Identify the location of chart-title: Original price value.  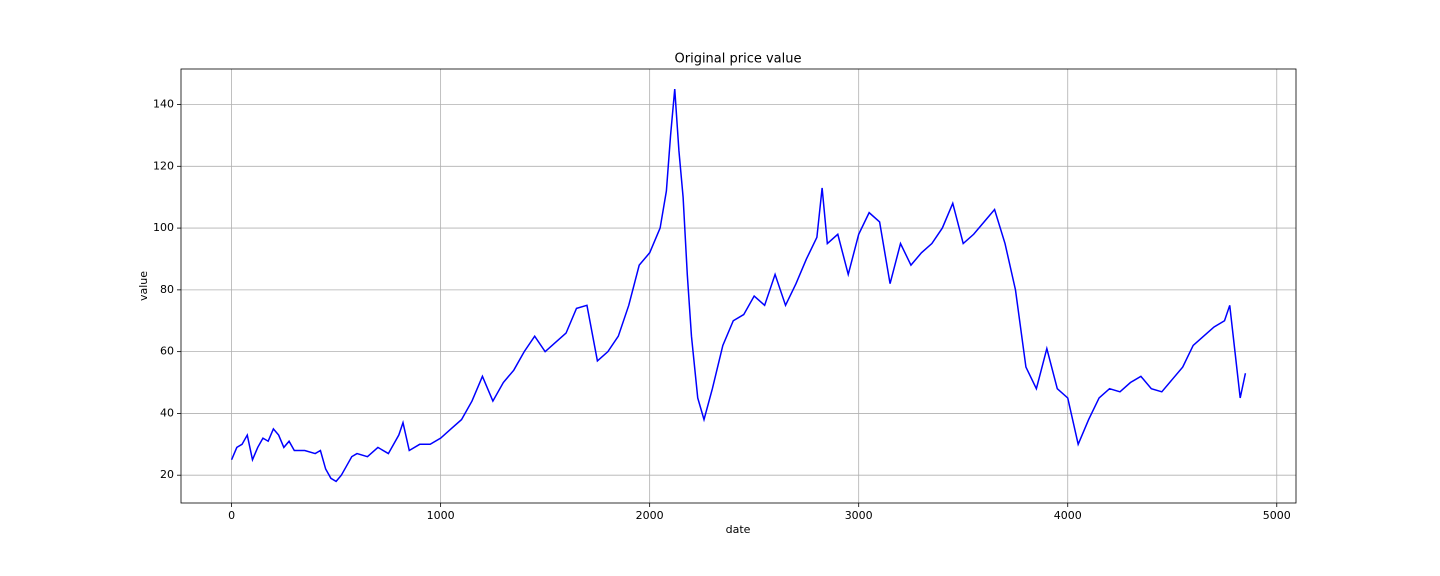
(738, 59).